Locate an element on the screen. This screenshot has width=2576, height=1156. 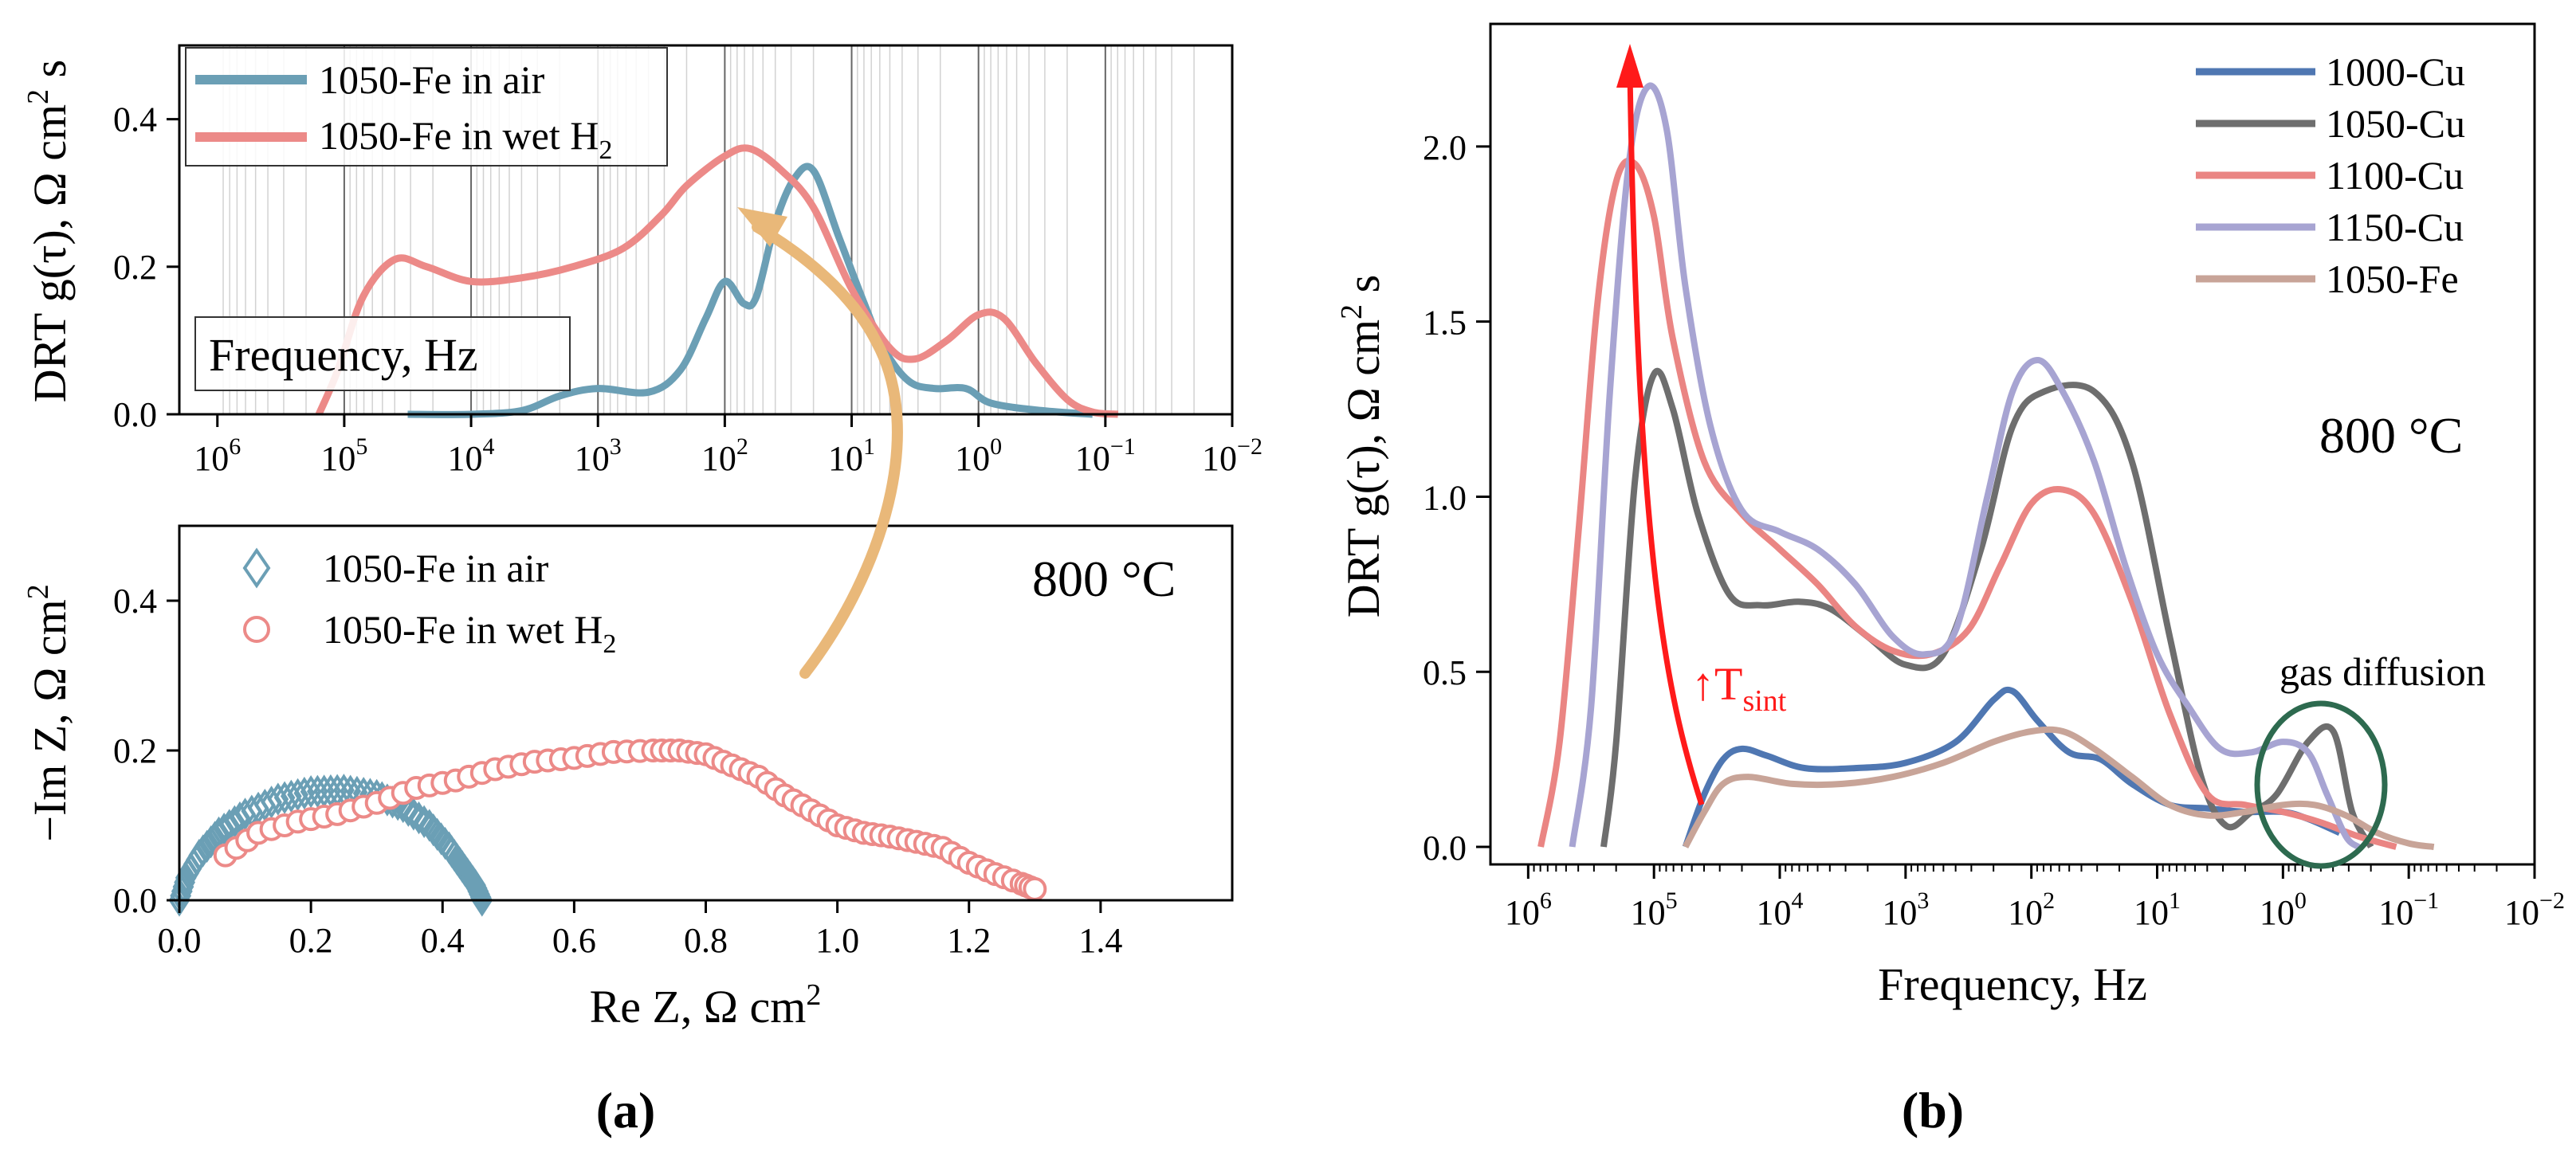
gas-diffusion-ellipse is located at coordinates (2321, 784).